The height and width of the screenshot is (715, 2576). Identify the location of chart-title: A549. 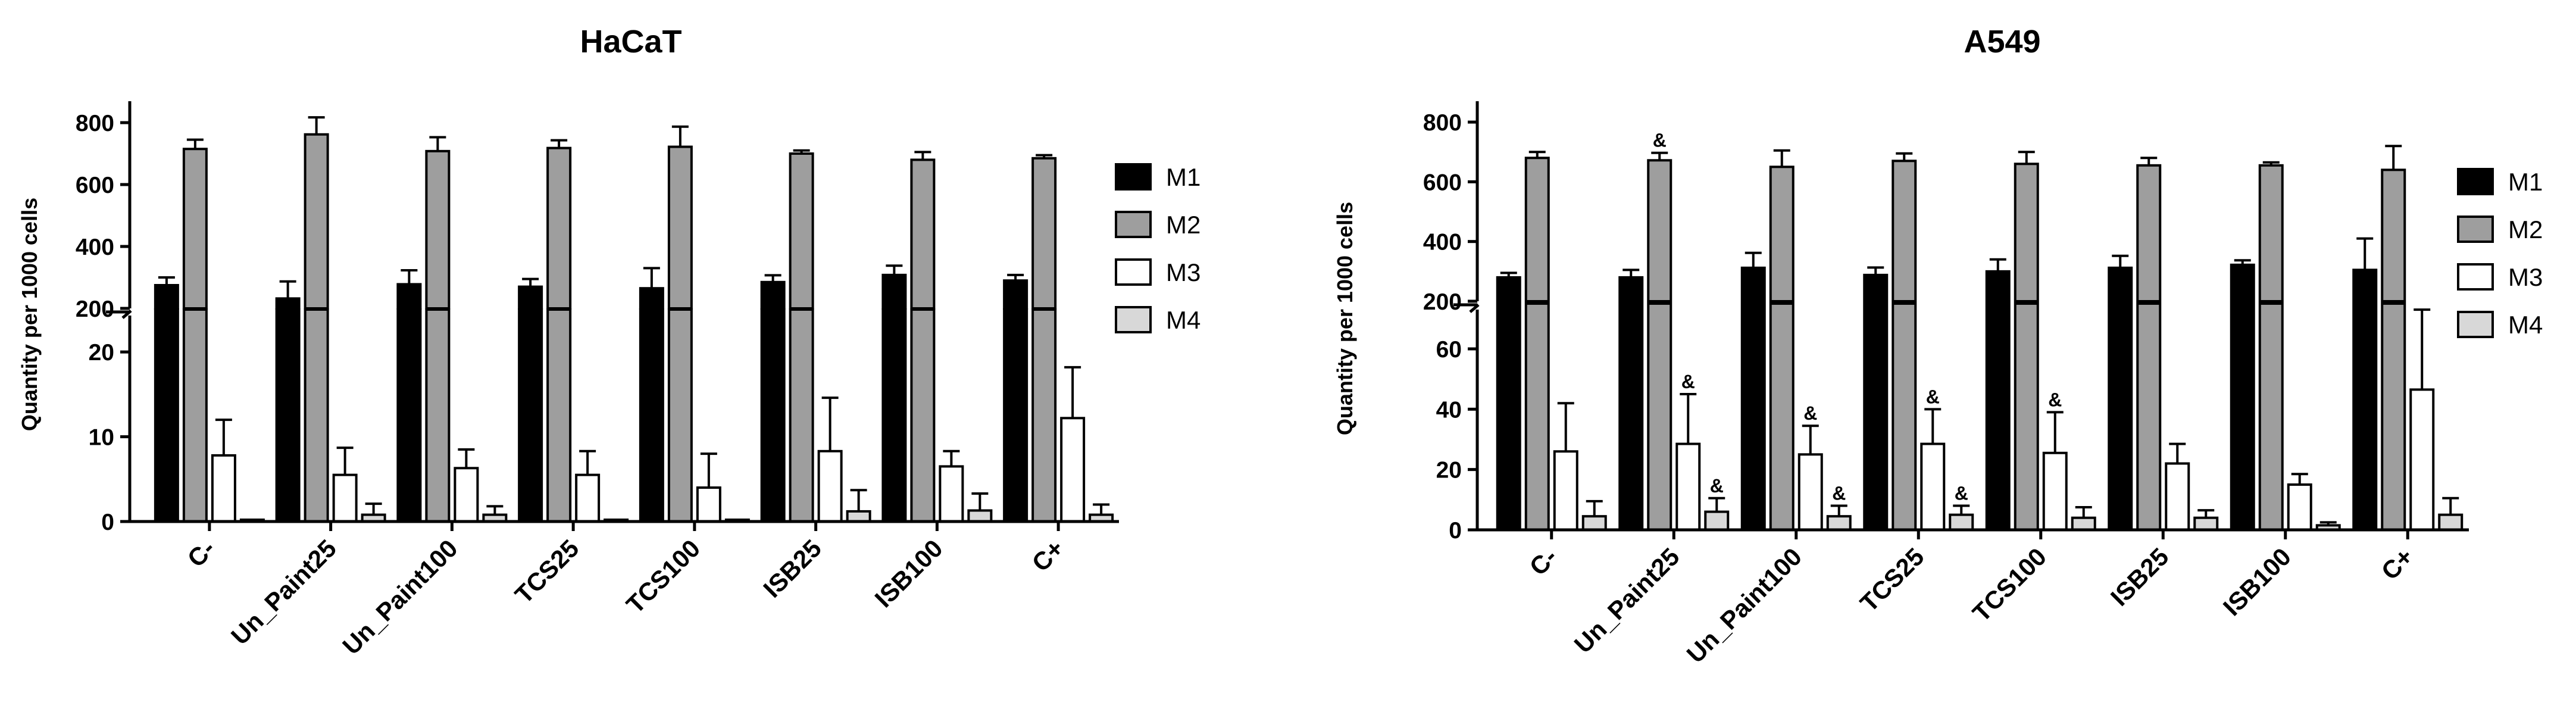
(2002, 42).